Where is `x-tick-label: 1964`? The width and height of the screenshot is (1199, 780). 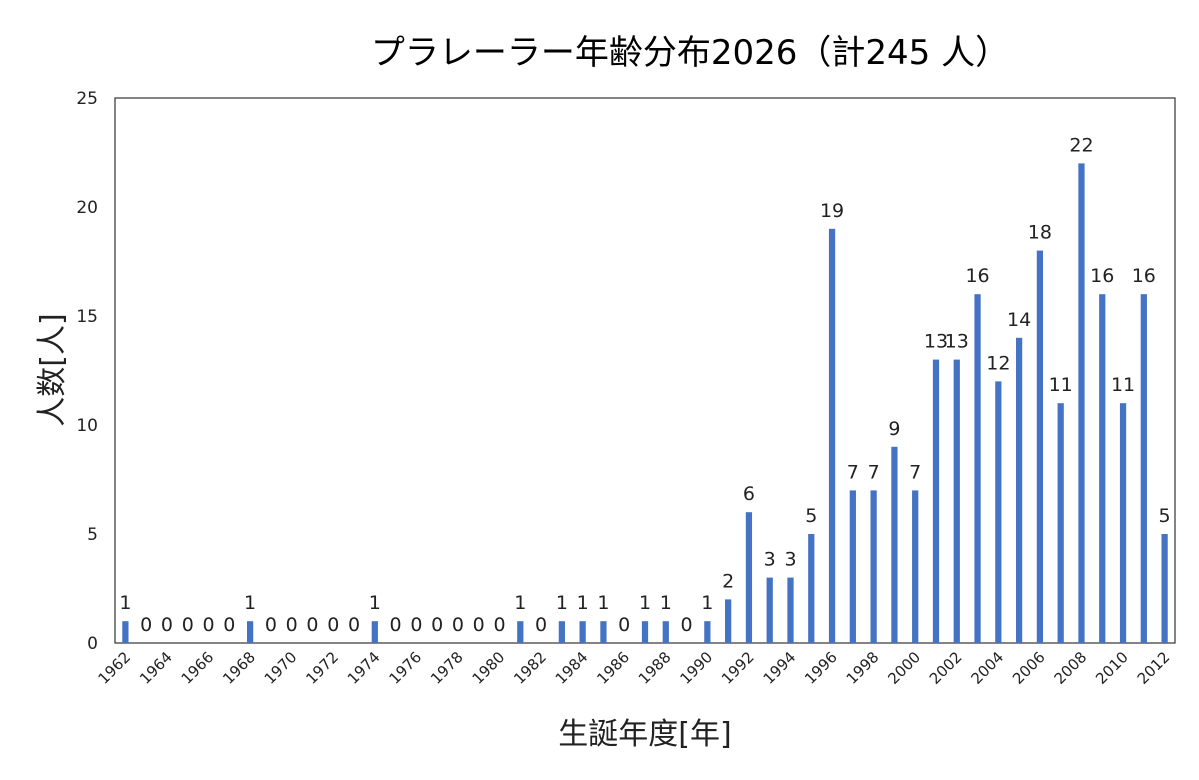
x-tick-label: 1964 is located at coordinates (156, 668).